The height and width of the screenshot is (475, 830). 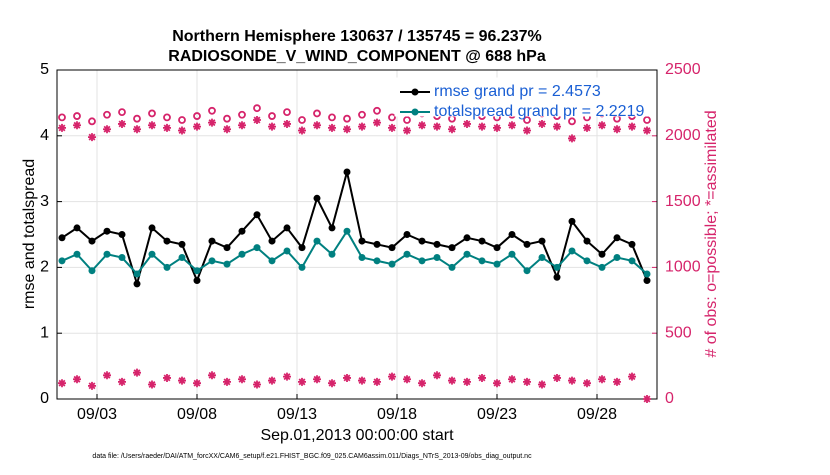 I want to click on x-tick-label: 09/13, so click(x=297, y=414).